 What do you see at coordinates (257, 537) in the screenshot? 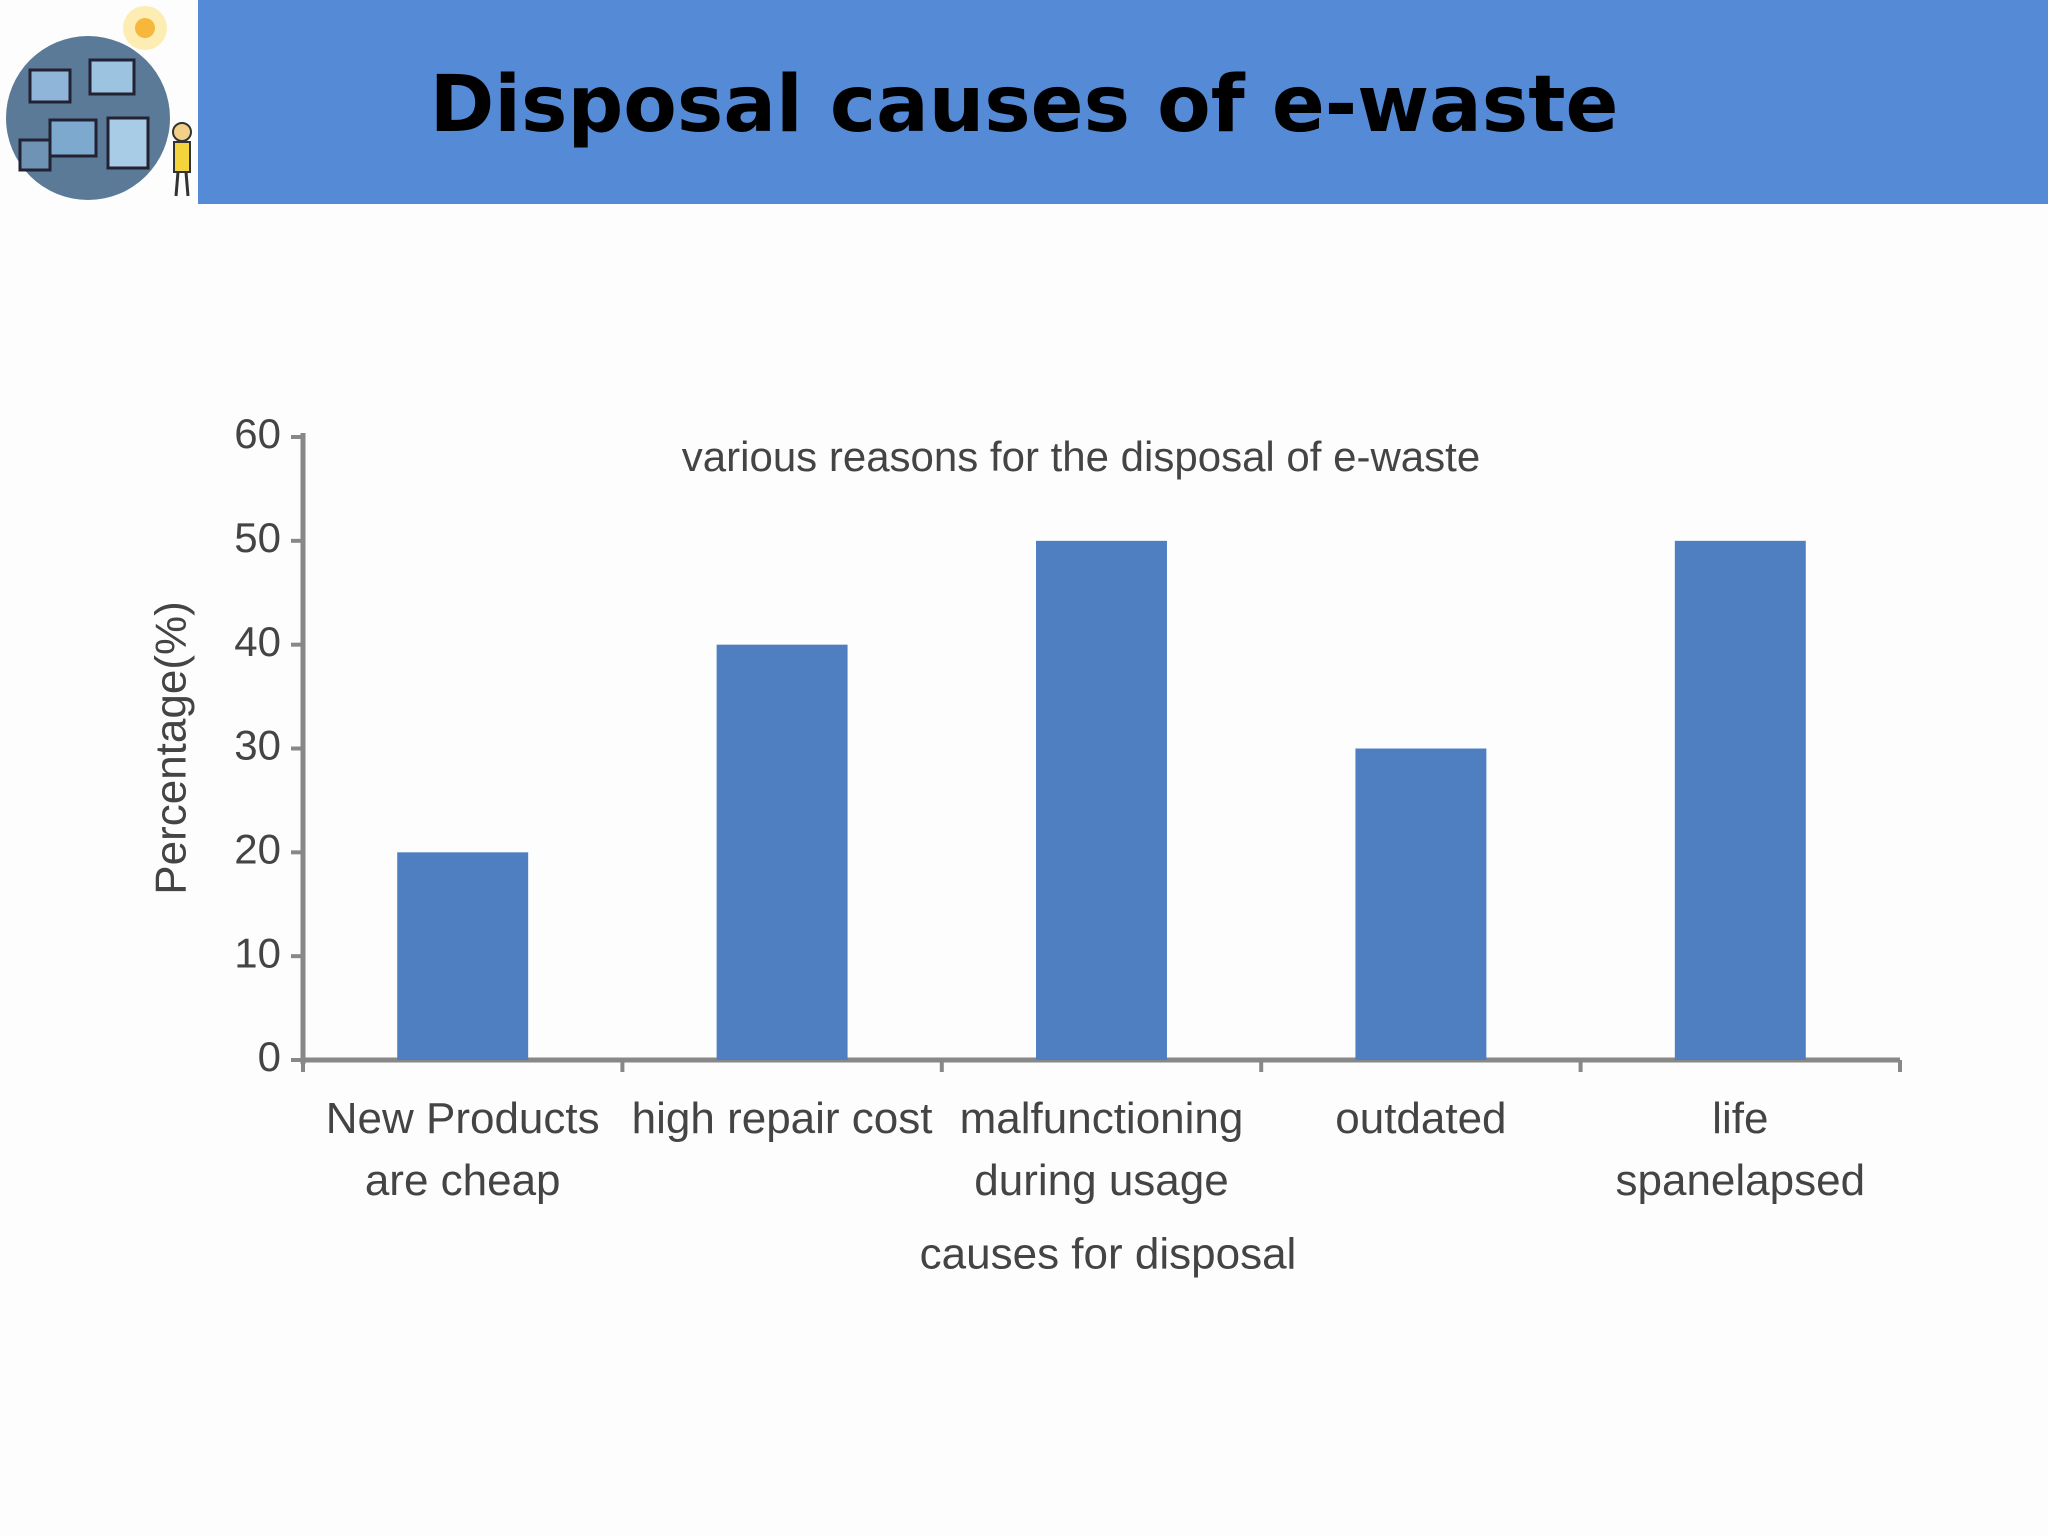
I see `y-tick-label: 50` at bounding box center [257, 537].